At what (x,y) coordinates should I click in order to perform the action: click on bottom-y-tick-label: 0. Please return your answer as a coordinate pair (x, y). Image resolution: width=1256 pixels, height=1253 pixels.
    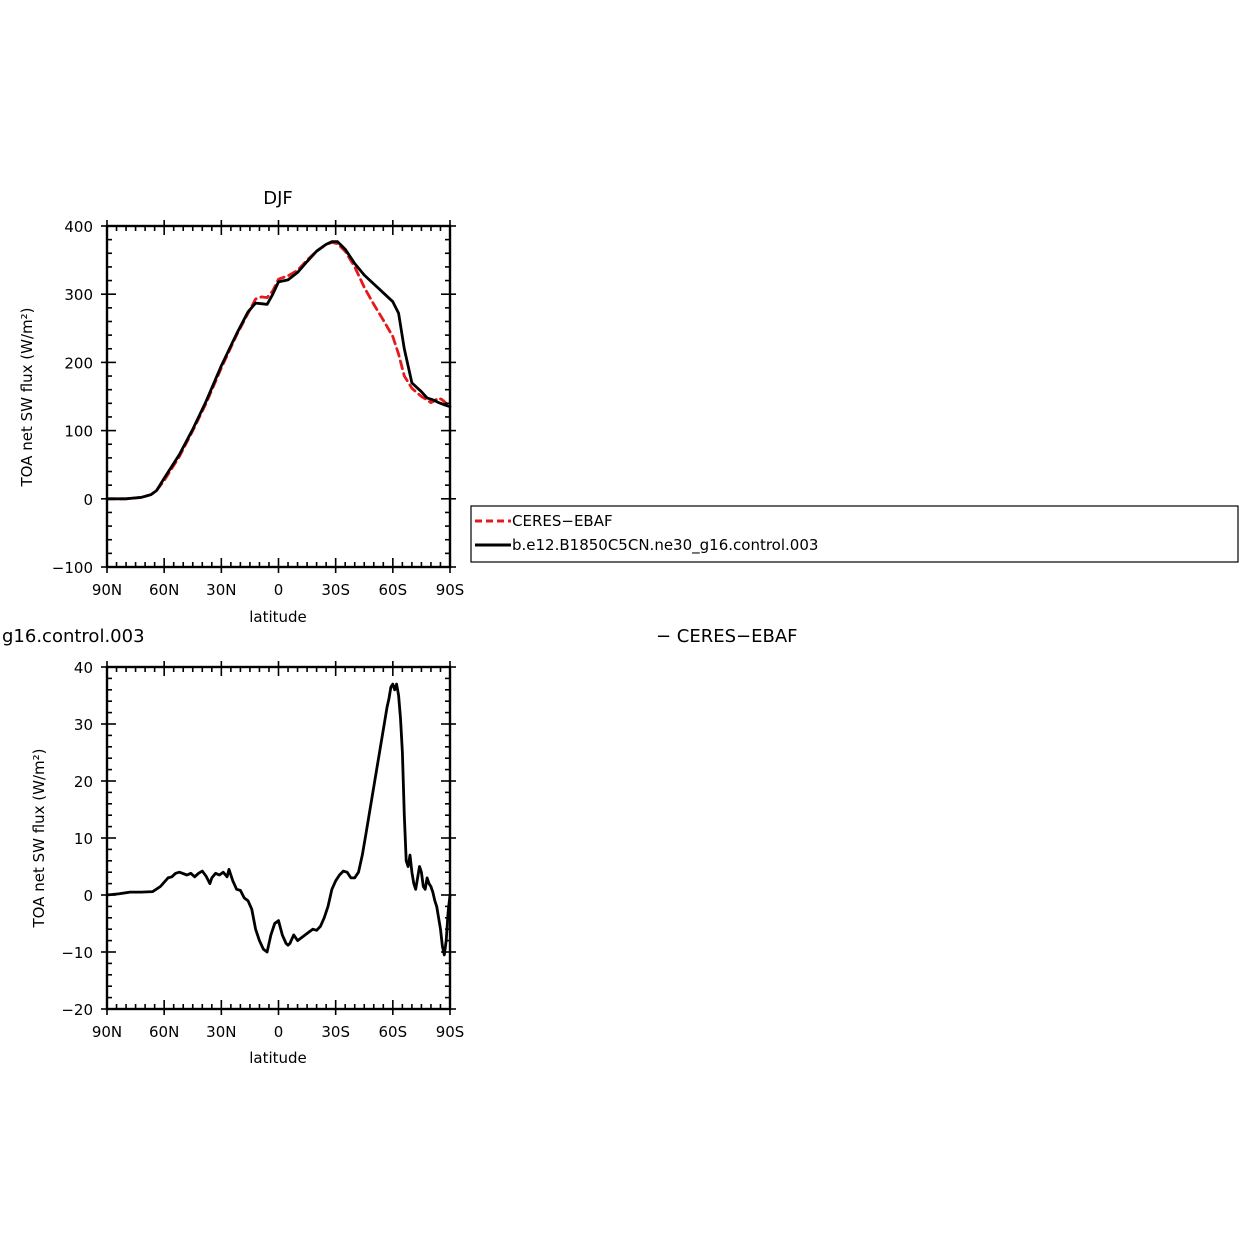
    Looking at the image, I should click on (88, 896).